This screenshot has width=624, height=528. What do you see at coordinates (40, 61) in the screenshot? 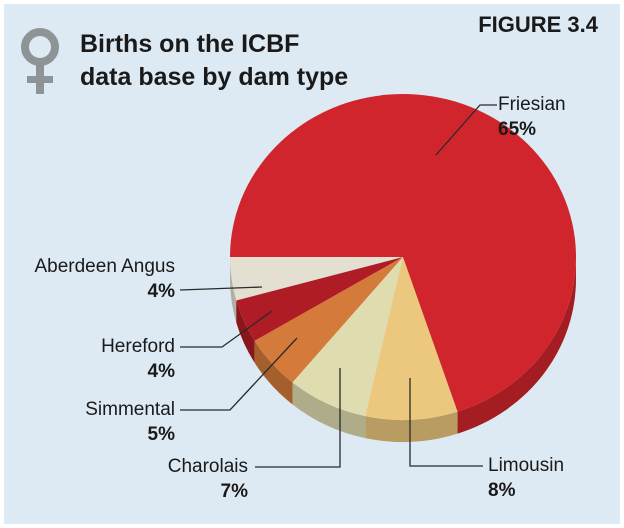
I see `female-icon` at bounding box center [40, 61].